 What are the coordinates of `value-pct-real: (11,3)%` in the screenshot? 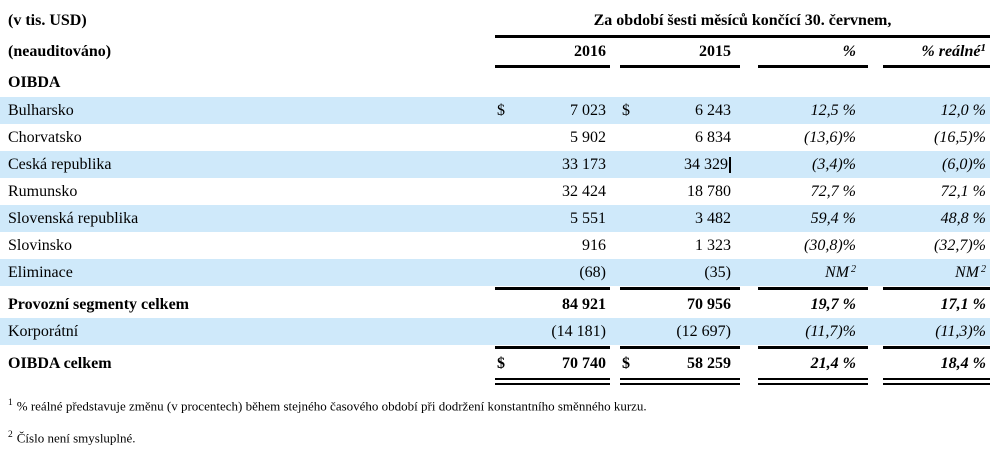 It's located at (960, 331).